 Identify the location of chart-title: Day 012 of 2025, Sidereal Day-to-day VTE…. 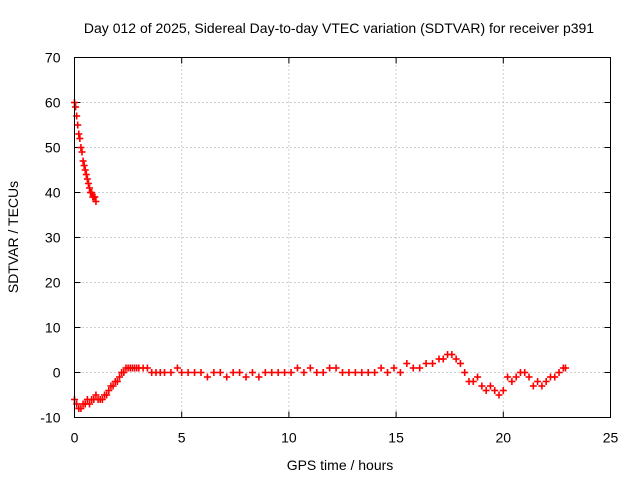
(339, 28).